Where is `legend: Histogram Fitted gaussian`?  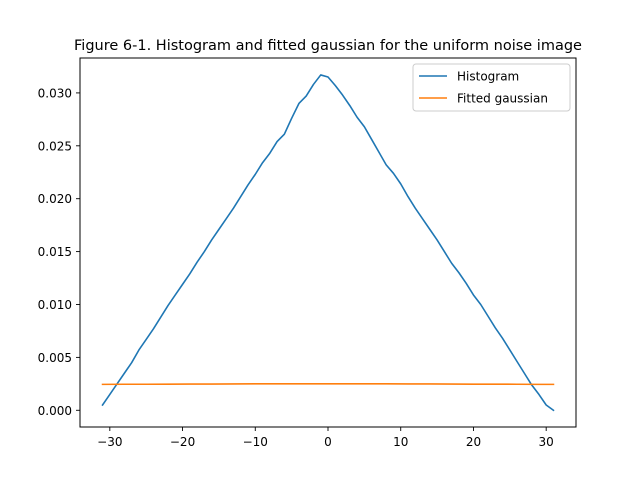 legend: Histogram Fitted gaussian is located at coordinates (491, 87).